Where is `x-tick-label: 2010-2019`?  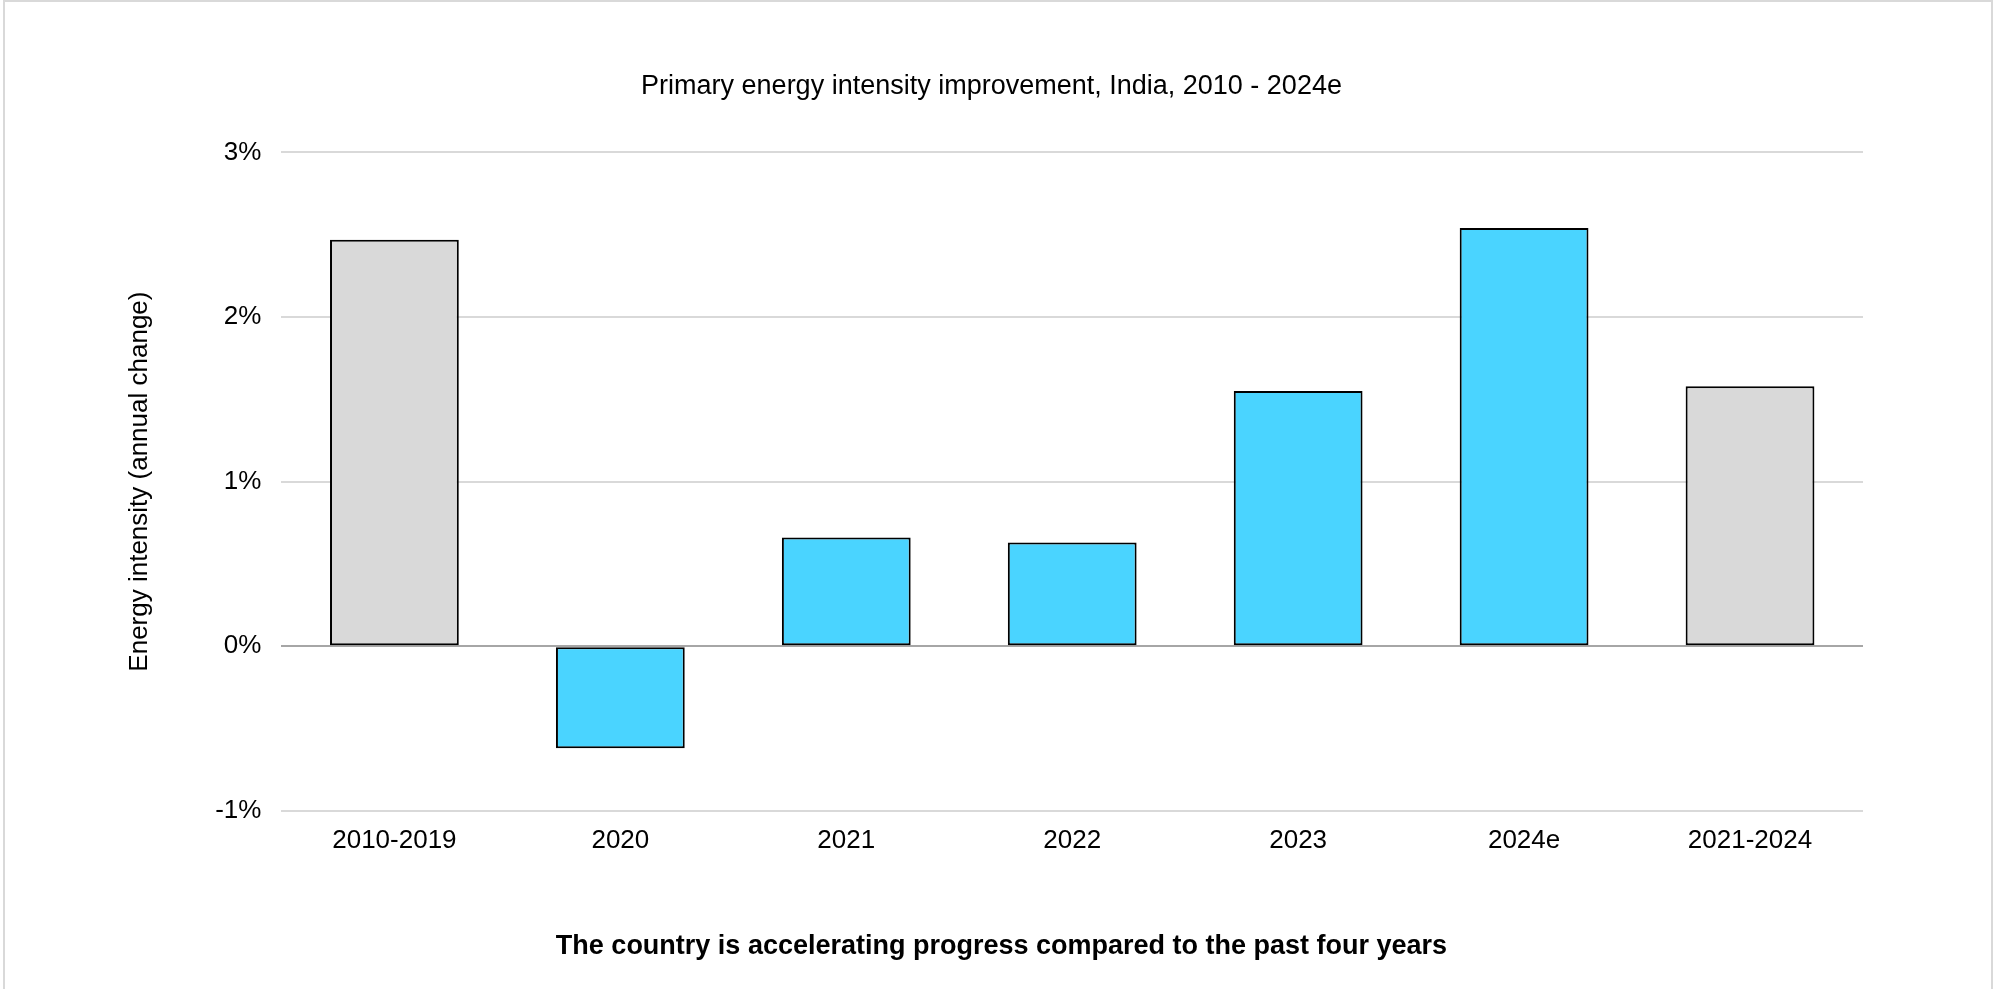 x-tick-label: 2010-2019 is located at coordinates (394, 838).